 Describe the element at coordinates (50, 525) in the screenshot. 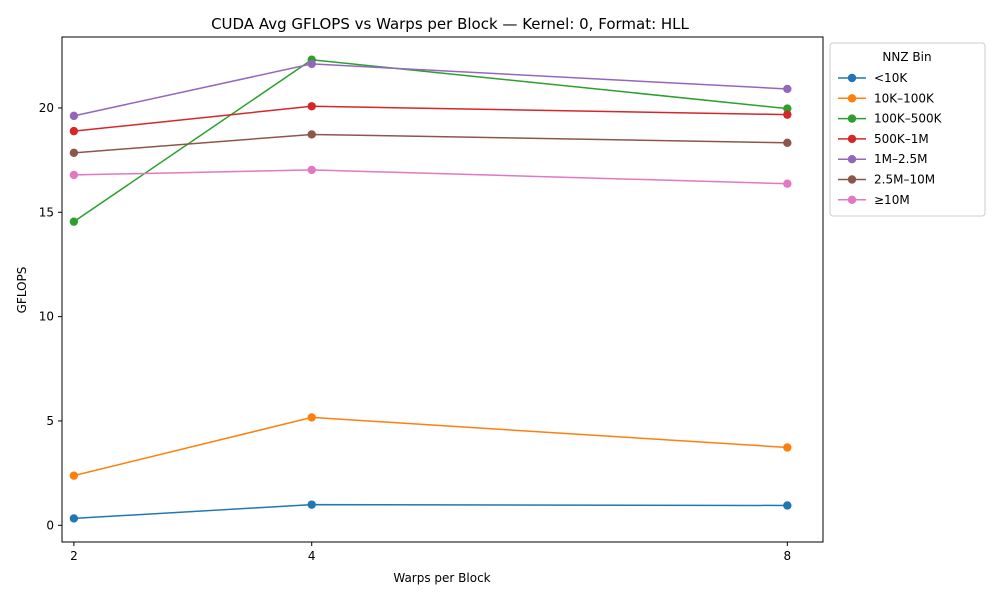

I see `y-tick-label: 0` at that location.